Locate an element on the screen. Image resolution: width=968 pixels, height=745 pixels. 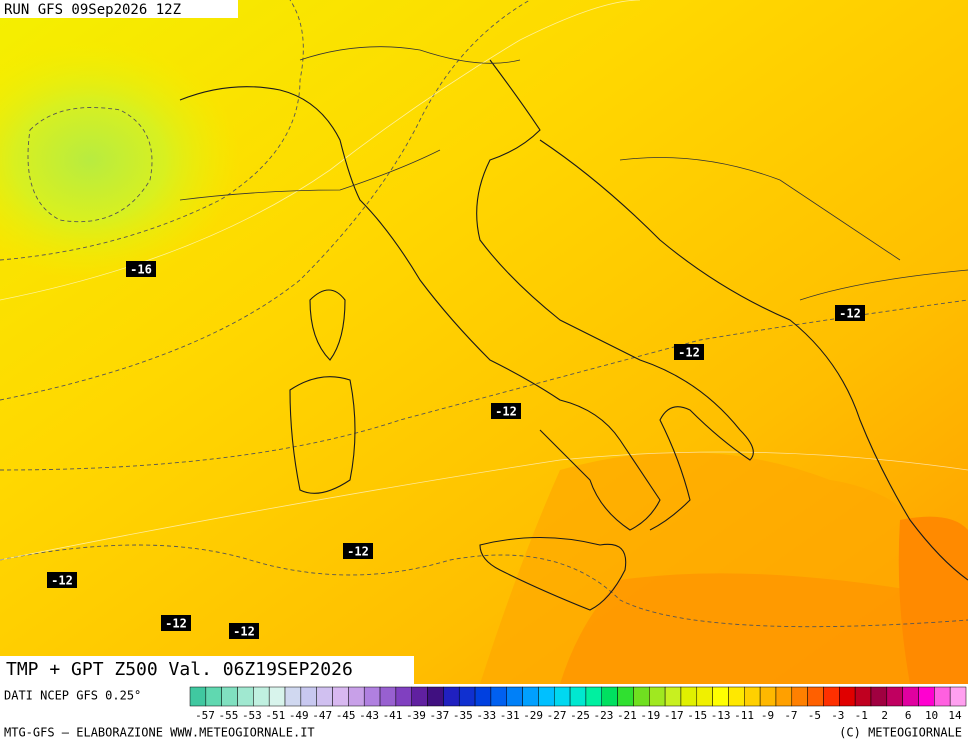
colorbar-label: -13 is located at coordinates (721, 715).